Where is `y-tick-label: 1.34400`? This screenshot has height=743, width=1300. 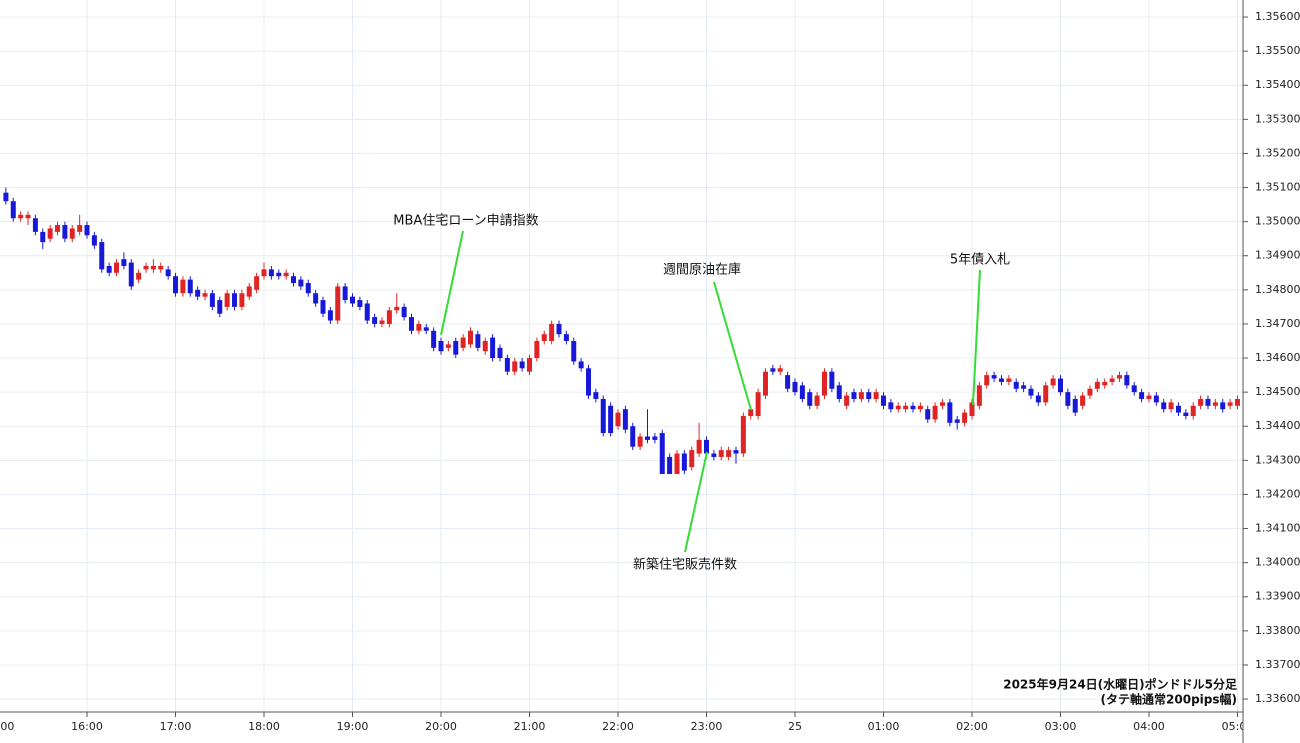
y-tick-label: 1.34400 is located at coordinates (1277, 425).